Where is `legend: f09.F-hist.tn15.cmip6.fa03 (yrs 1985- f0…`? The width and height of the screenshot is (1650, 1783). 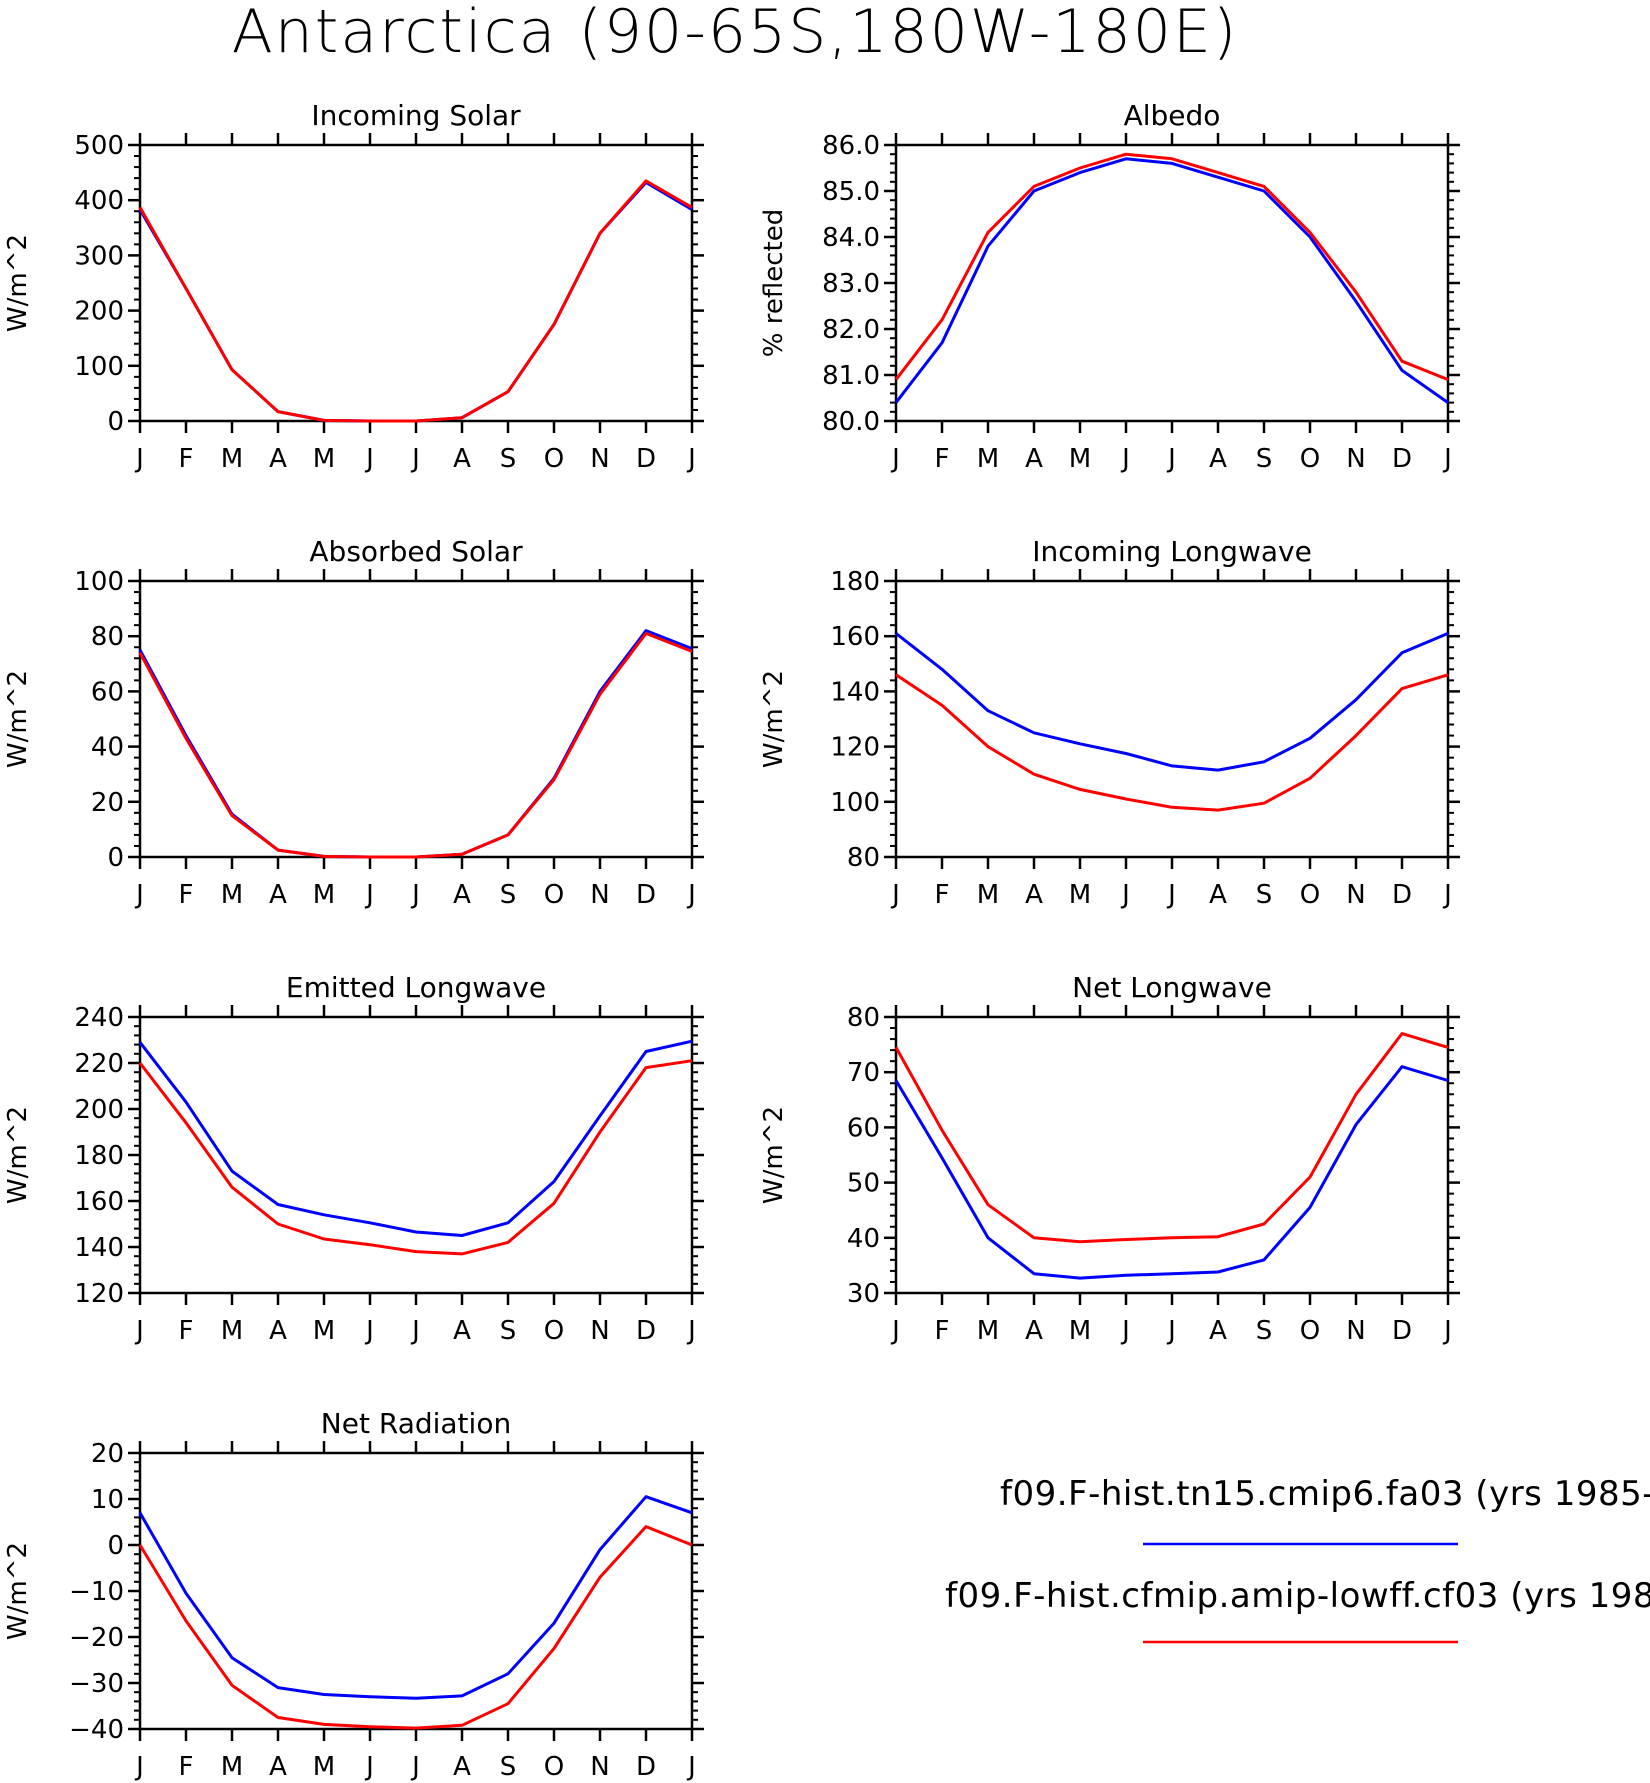
legend: f09.F-hist.tn15.cmip6.fa03 (yrs 1985- f0… is located at coordinates (1297, 1559).